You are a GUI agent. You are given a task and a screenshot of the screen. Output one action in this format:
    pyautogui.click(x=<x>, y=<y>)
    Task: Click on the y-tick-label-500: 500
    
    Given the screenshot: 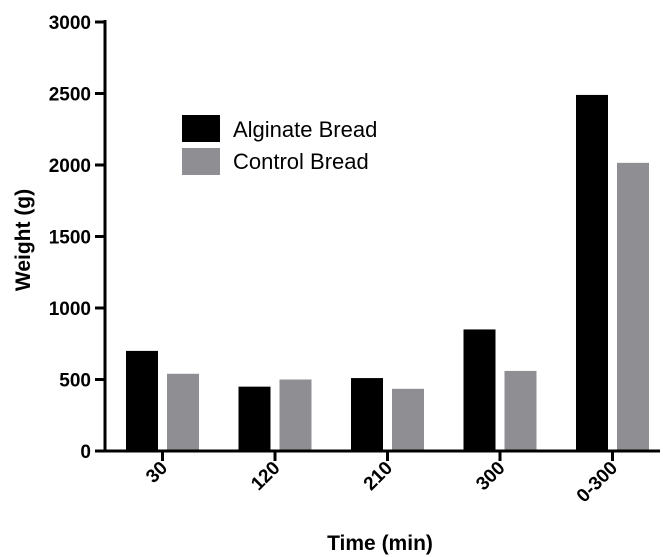 What is the action you would take?
    pyautogui.click(x=75, y=381)
    